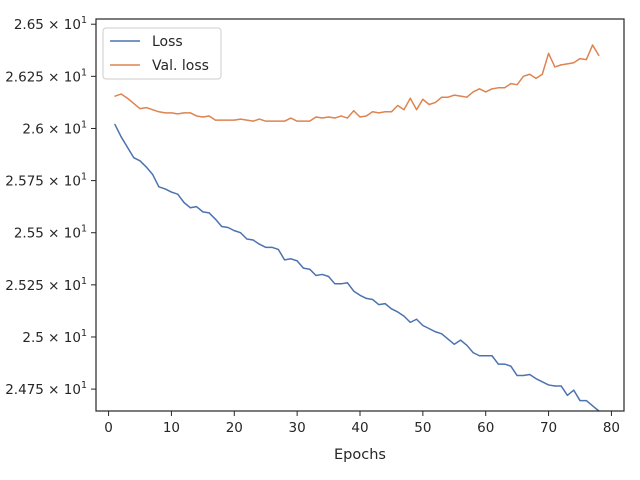 The width and height of the screenshot is (640, 480). I want to click on legend: Loss Val. loss, so click(162, 53).